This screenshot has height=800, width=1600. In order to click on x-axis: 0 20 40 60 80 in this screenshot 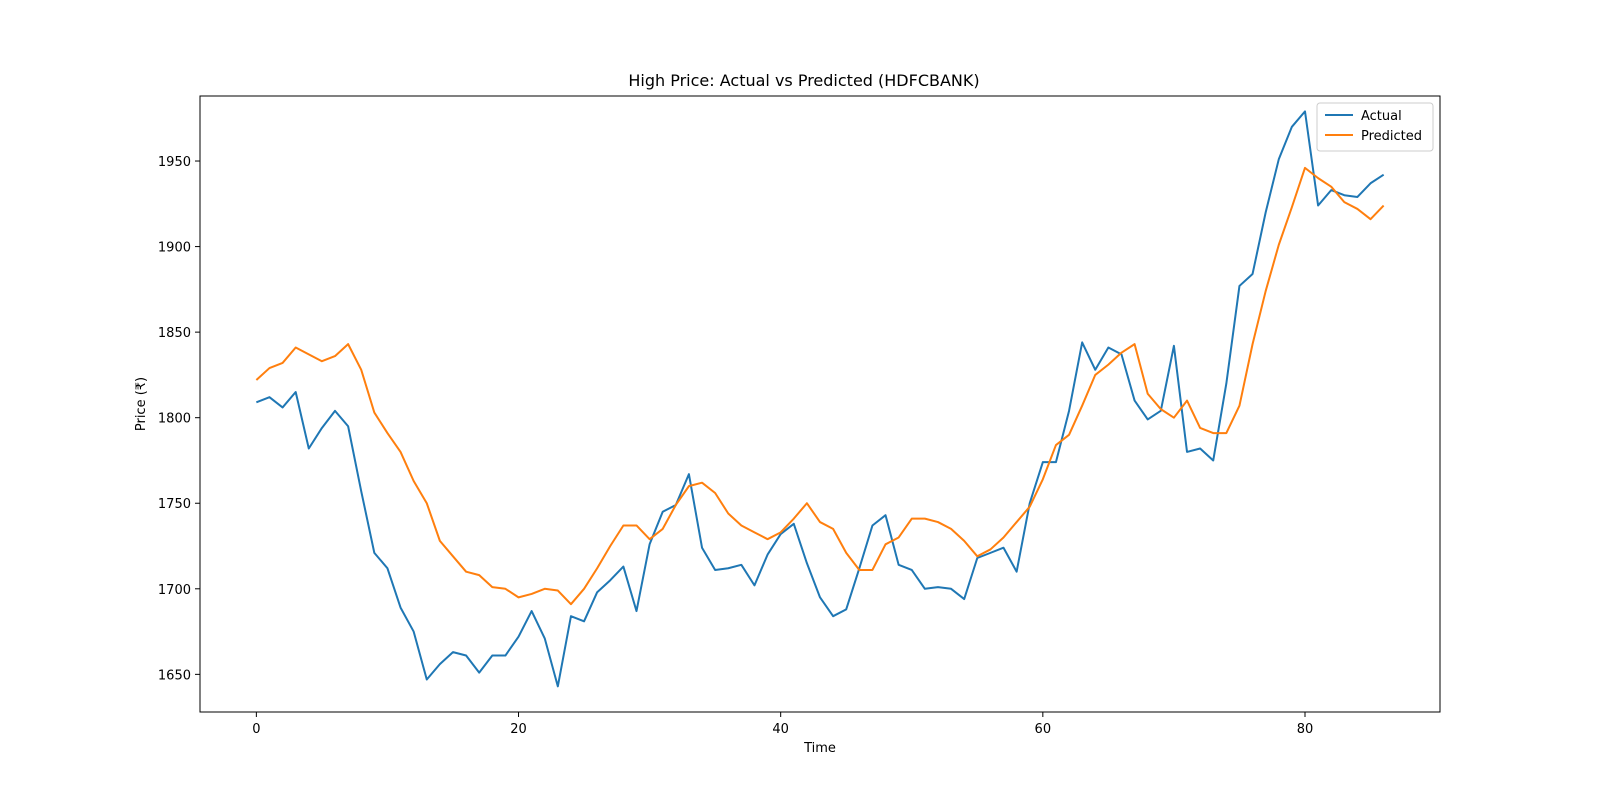, I will do `click(782, 724)`.